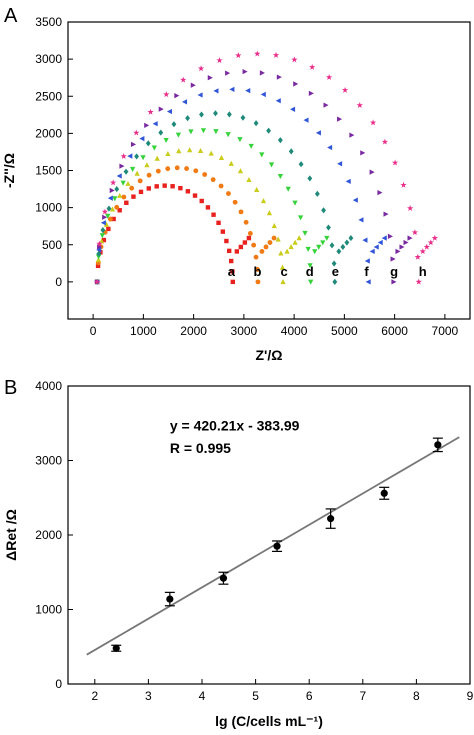 The width and height of the screenshot is (474, 735). Describe the element at coordinates (52, 245) in the screenshot. I see `y-tick-label: 500` at that location.